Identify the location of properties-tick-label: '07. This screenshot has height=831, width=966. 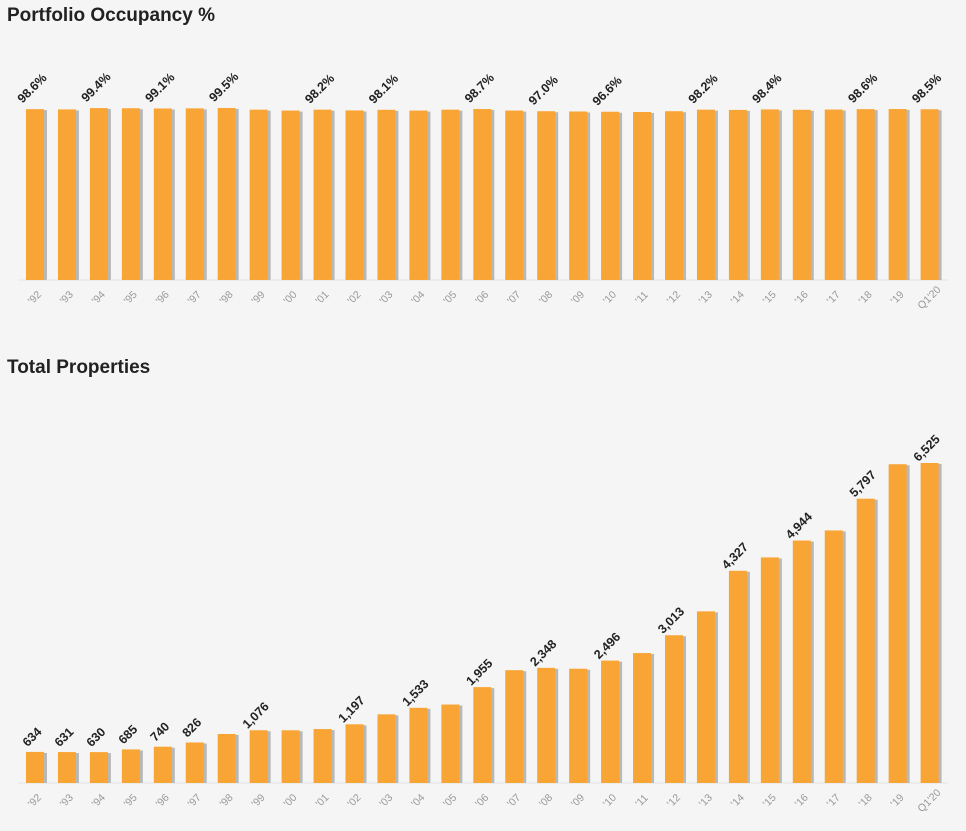
(514, 801).